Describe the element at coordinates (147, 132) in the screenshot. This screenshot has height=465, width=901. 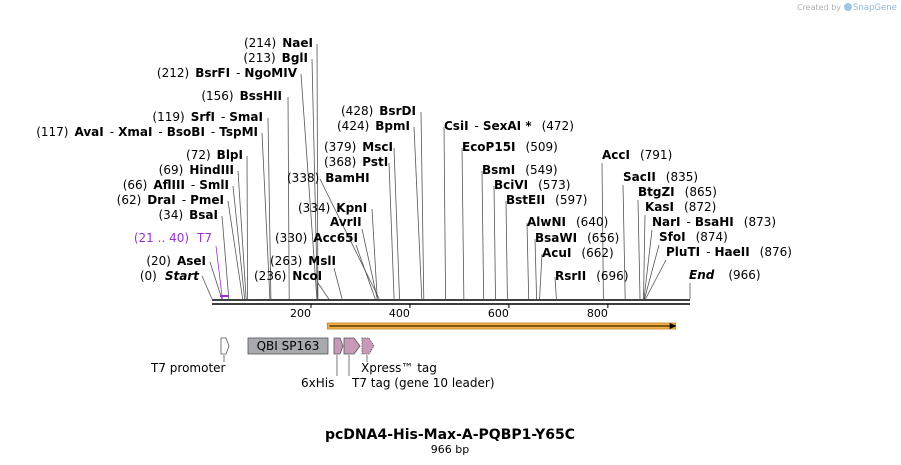
I see `site-label-avai: (117) AvaI - XmaI - BsoBI - TspMI` at that location.